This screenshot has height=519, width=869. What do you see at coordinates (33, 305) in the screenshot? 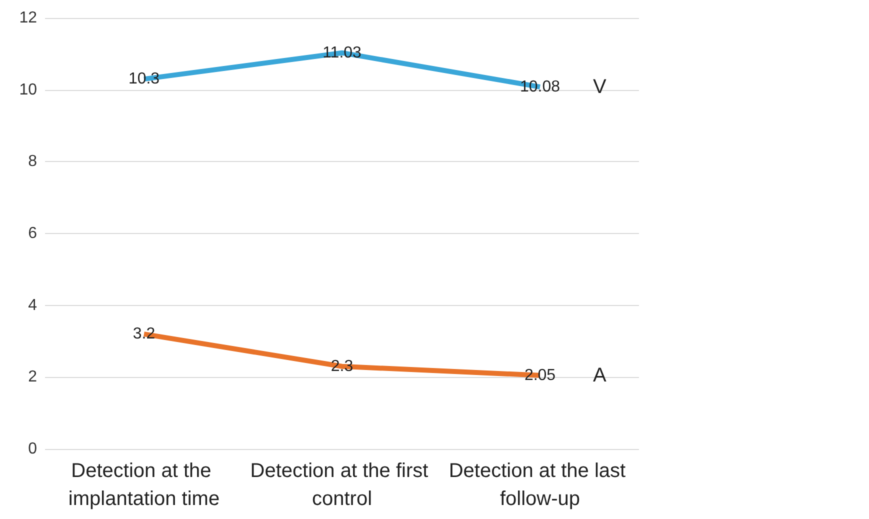
I see `y-tick-label: 4` at bounding box center [33, 305].